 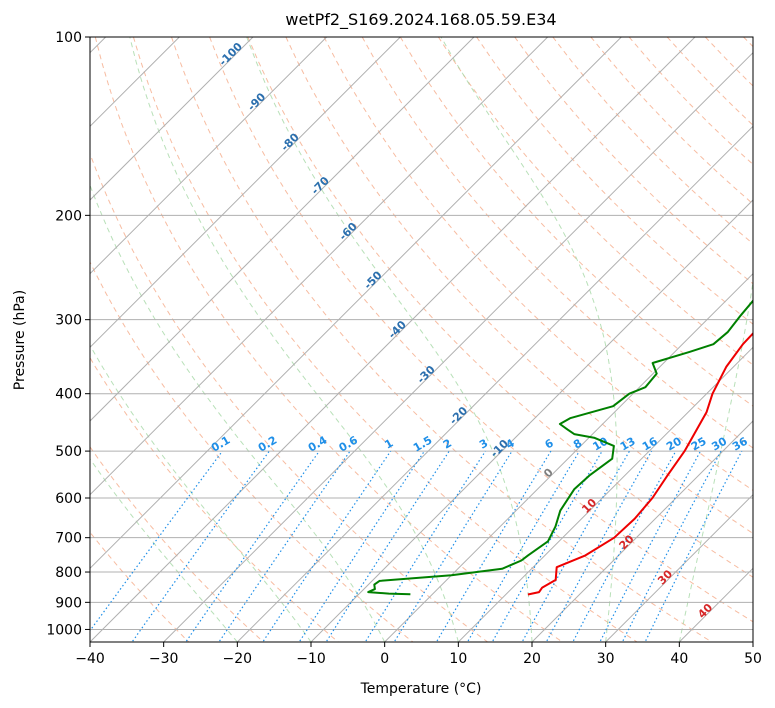 What do you see at coordinates (68, 452) in the screenshot?
I see `y-tick-label: 500` at bounding box center [68, 452].